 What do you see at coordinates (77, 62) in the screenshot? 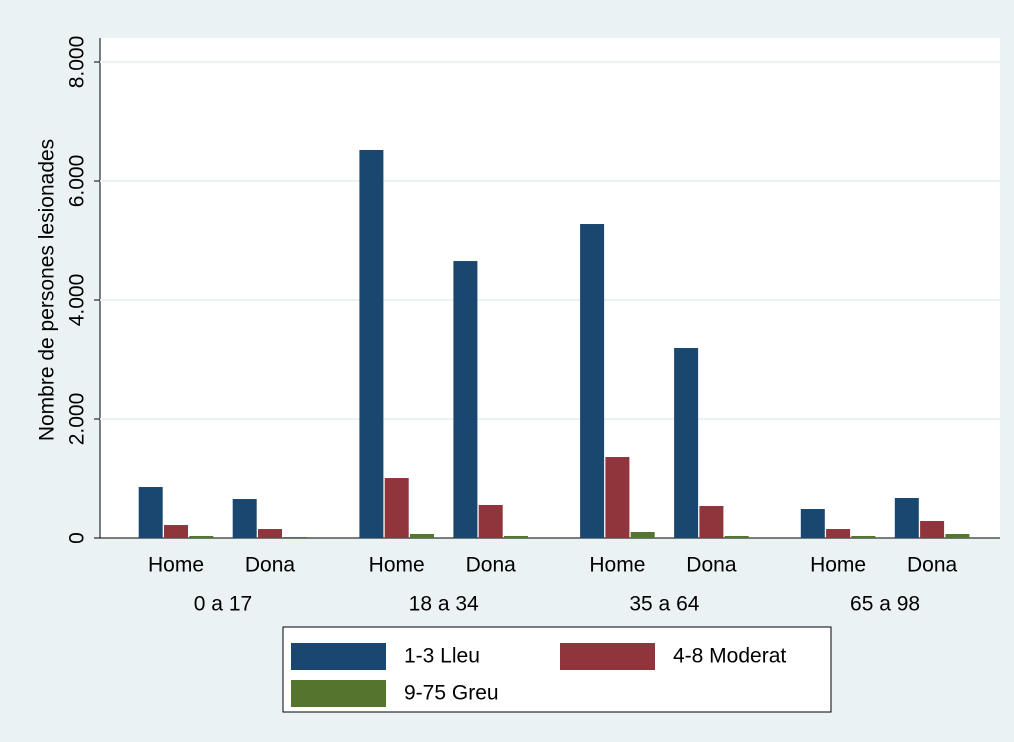
I see `y-tick-label: 8.000` at bounding box center [77, 62].